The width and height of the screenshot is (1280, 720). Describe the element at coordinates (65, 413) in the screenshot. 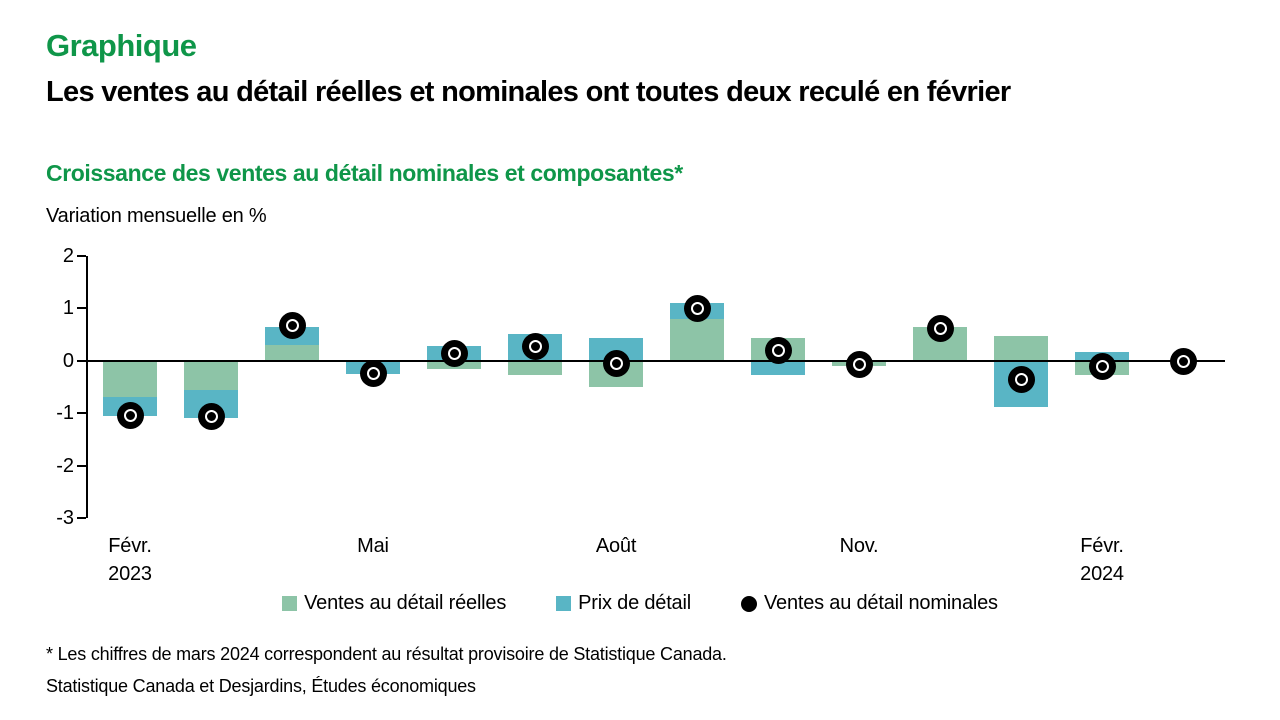

I see `y-tick-label: -1` at that location.